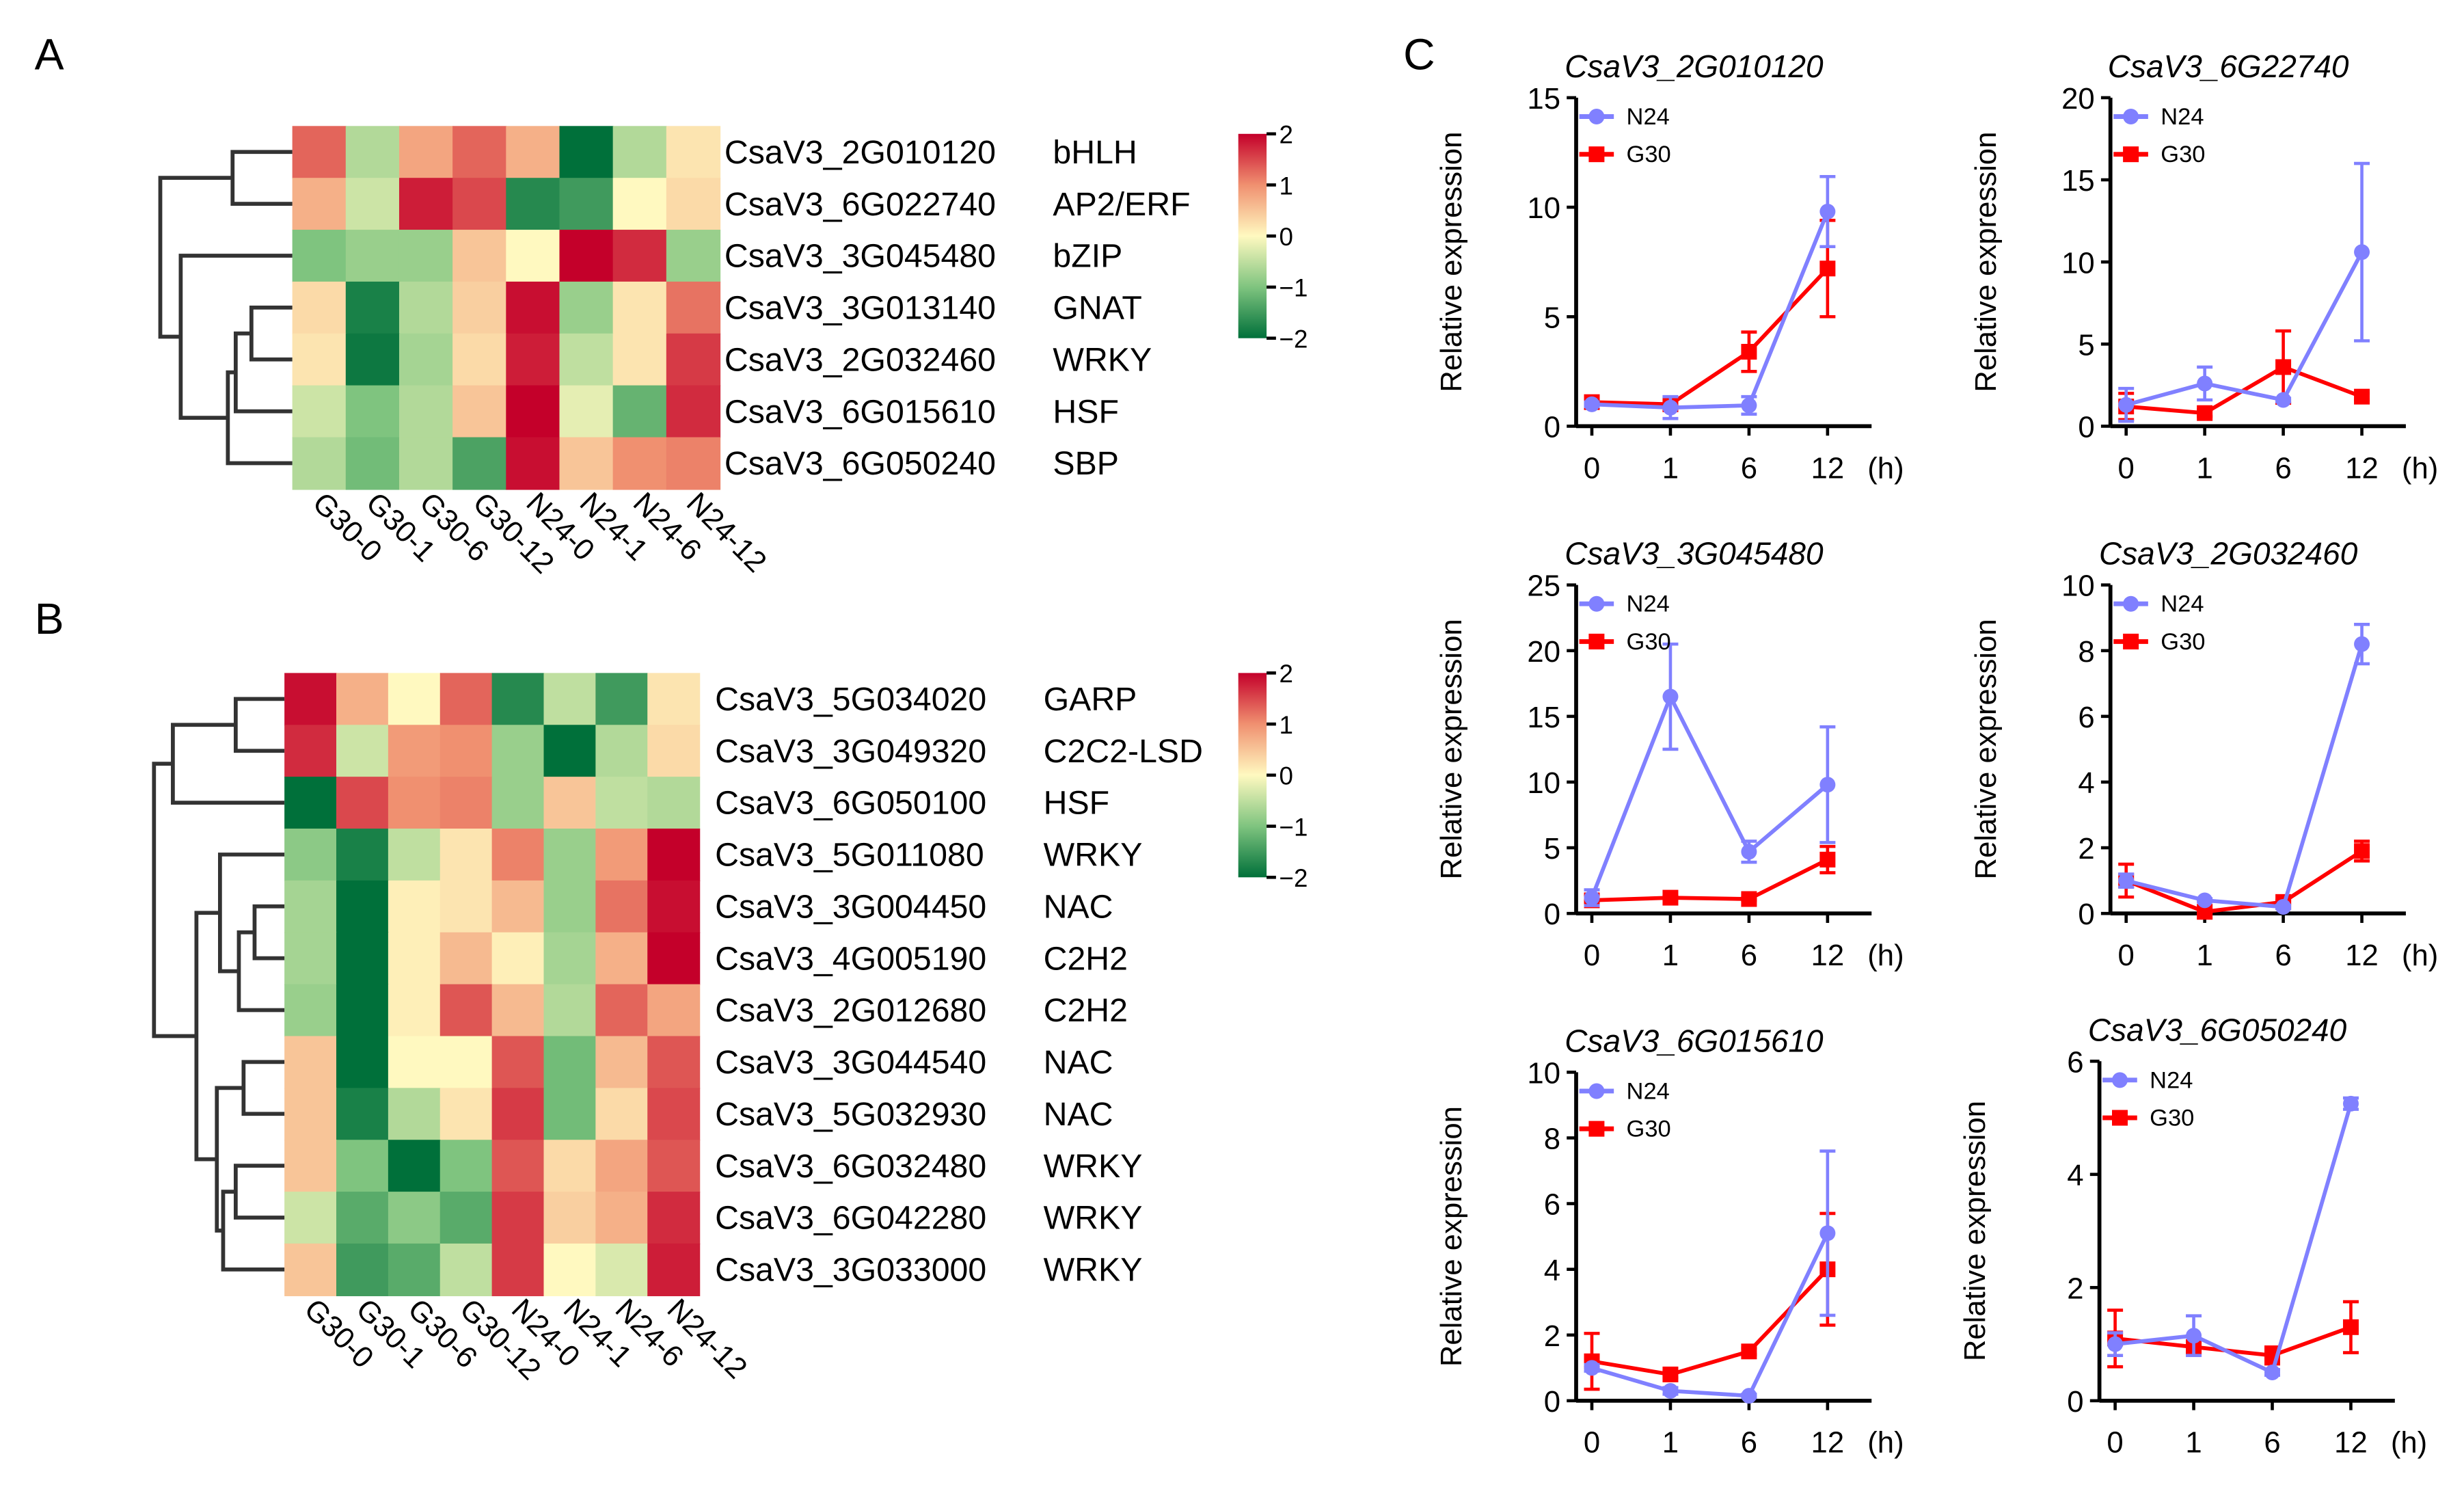 The height and width of the screenshot is (1489, 2464). I want to click on family-label: C2C2-LSD, so click(1123, 752).